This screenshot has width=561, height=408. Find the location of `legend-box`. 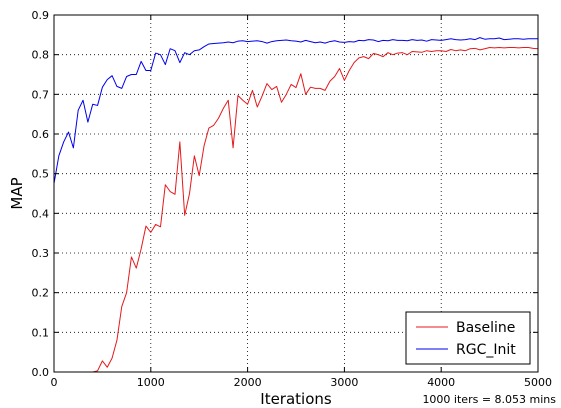

legend-box is located at coordinates (468, 338).